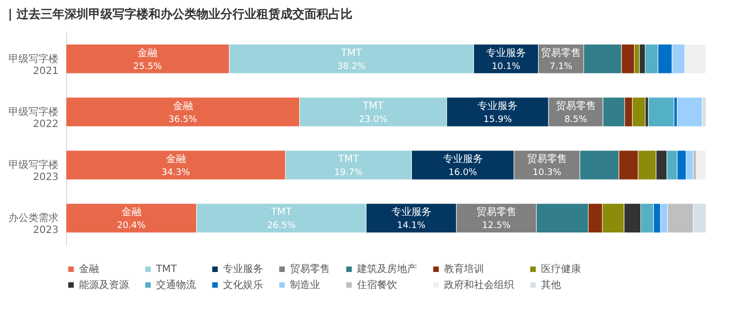 This screenshot has width=740, height=316. I want to click on legend-label: 金融, so click(89, 269).